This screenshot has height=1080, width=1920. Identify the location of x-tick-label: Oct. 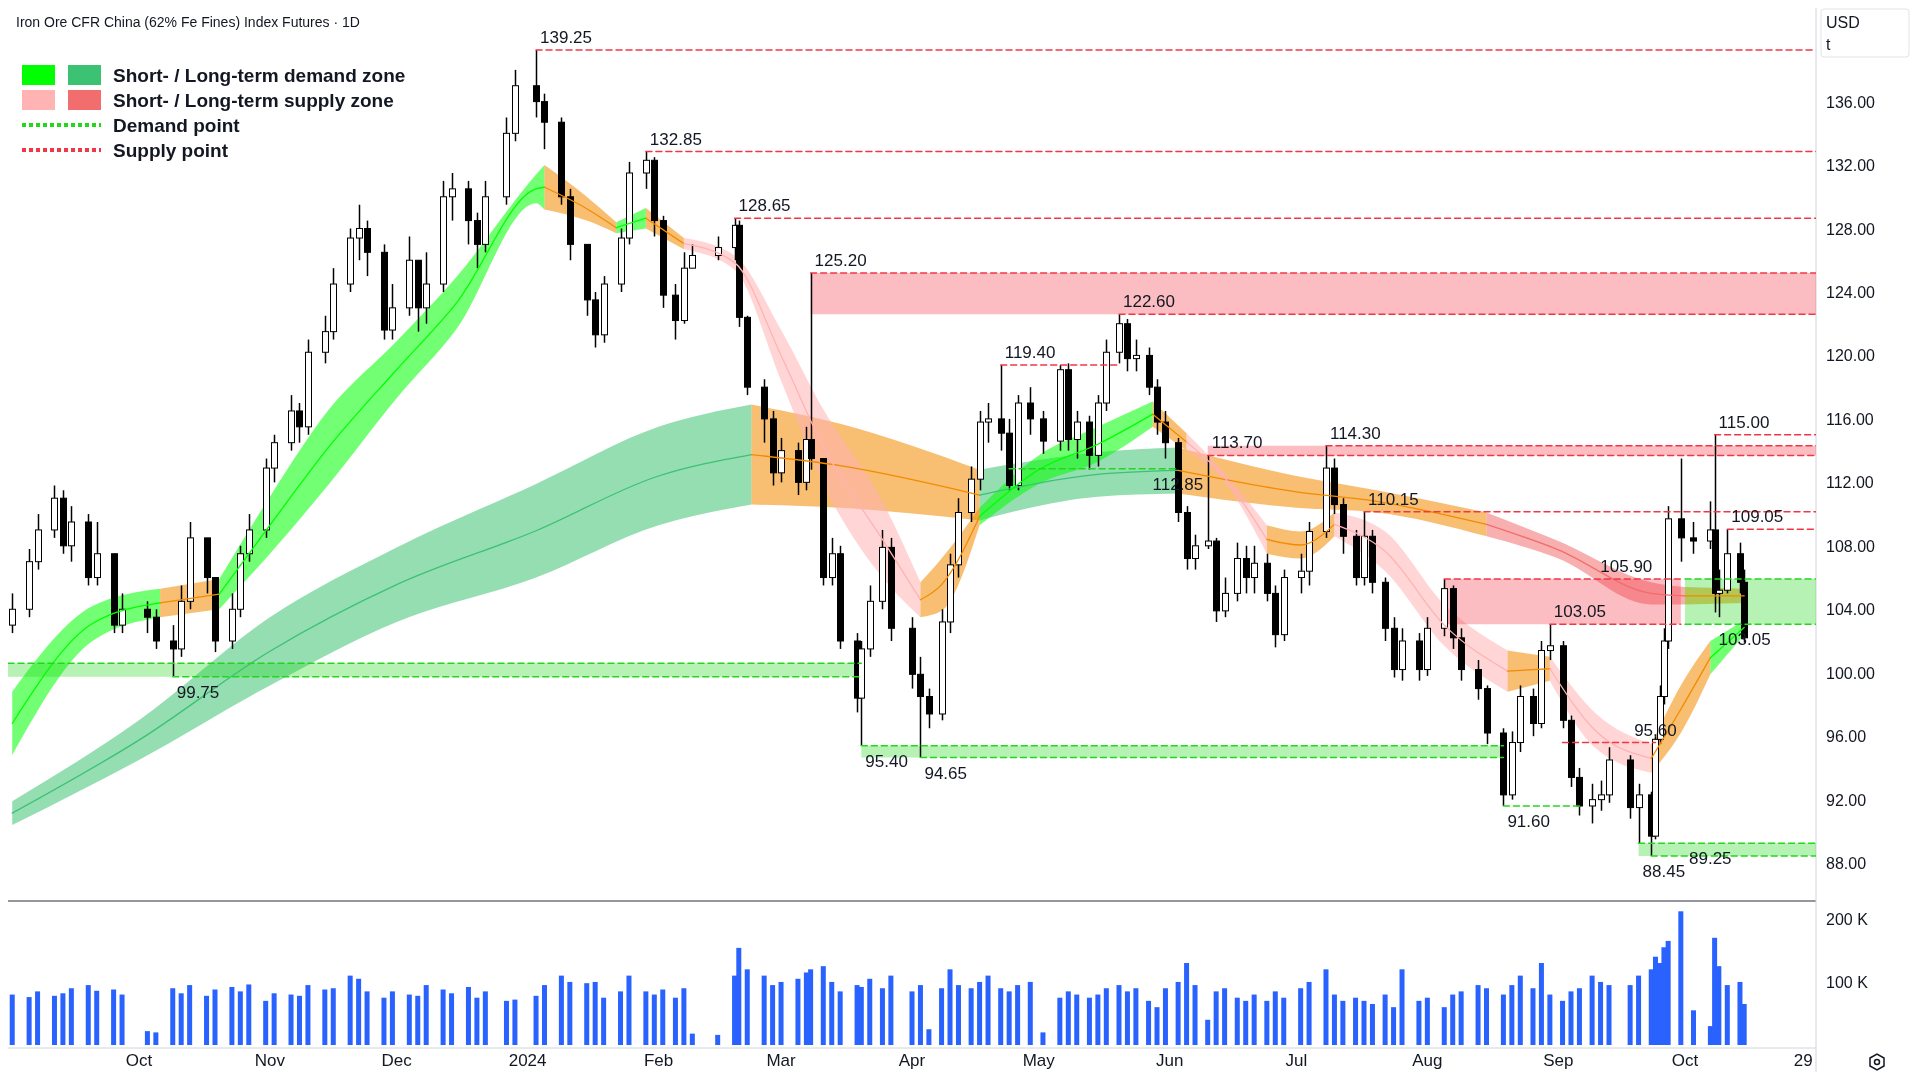
(1685, 1060).